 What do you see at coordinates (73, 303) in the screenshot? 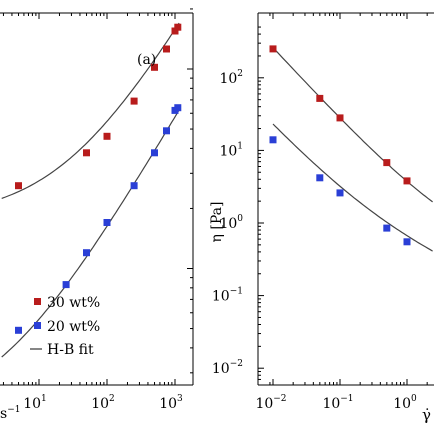
I see `legend-label-30wt: 30 wt%` at bounding box center [73, 303].